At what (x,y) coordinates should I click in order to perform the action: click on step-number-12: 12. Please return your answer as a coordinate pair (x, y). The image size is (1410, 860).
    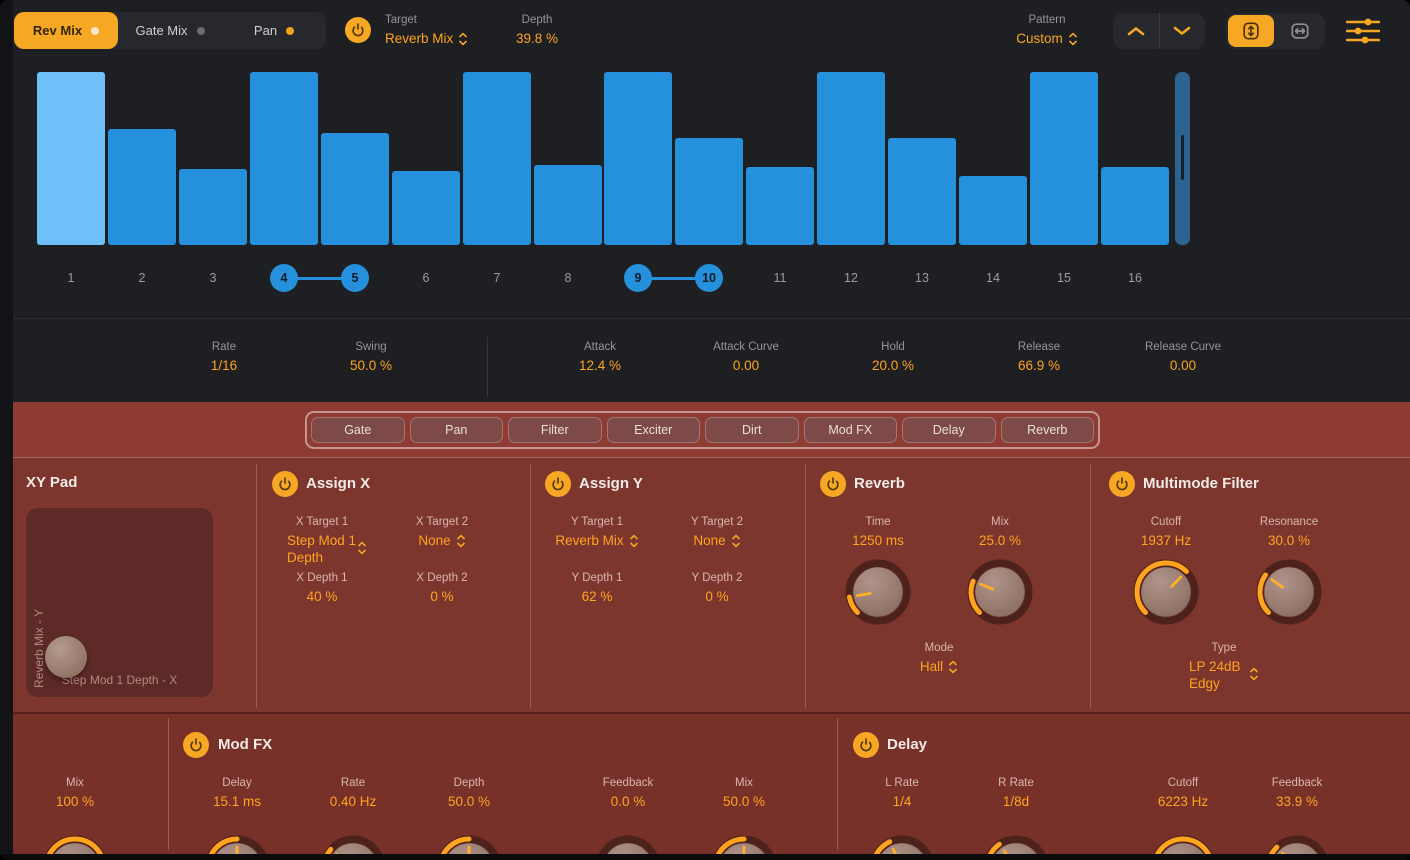
    Looking at the image, I should click on (851, 278).